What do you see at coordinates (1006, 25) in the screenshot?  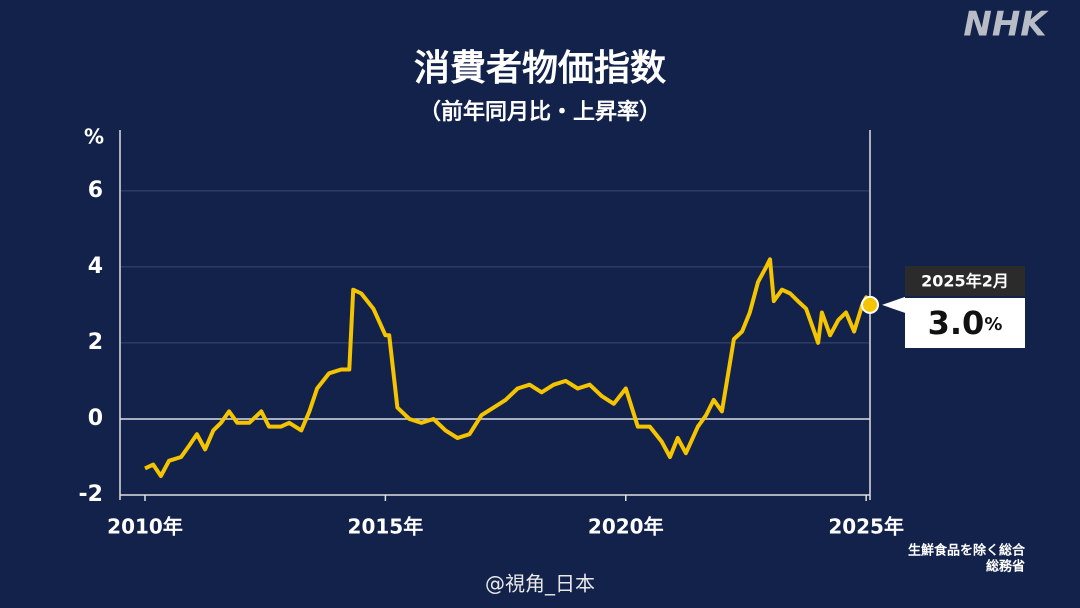 I see `logo: NHK` at bounding box center [1006, 25].